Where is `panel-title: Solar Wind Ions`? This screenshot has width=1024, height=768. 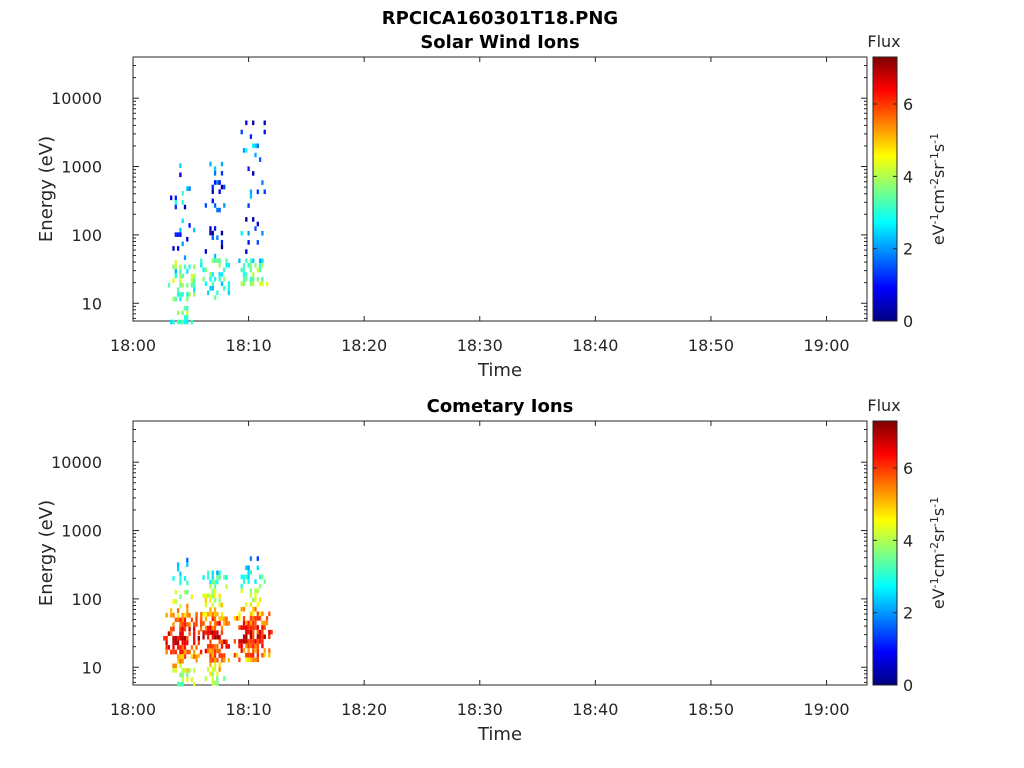 panel-title: Solar Wind Ions is located at coordinates (499, 42).